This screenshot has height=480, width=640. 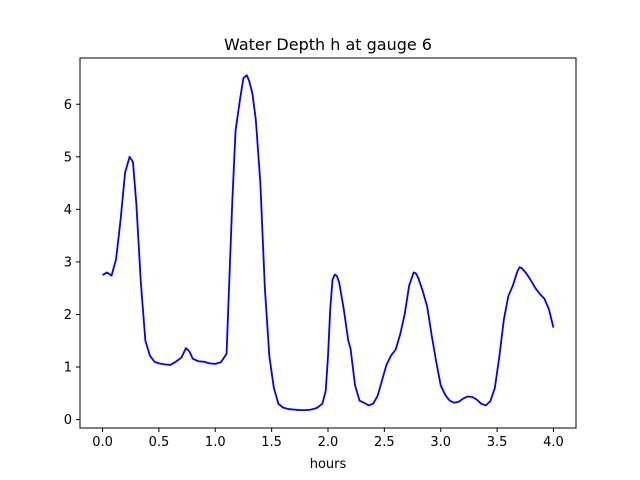 I want to click on x-axis-label: hours, so click(x=328, y=464).